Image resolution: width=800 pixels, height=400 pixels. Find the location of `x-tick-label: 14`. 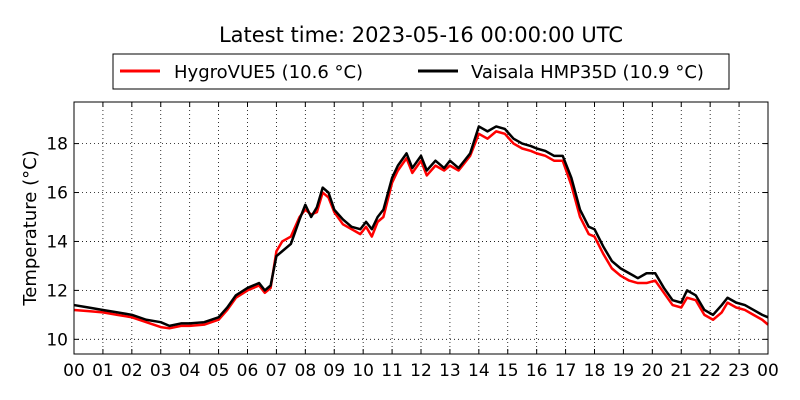

x-tick-label: 14 is located at coordinates (479, 371).